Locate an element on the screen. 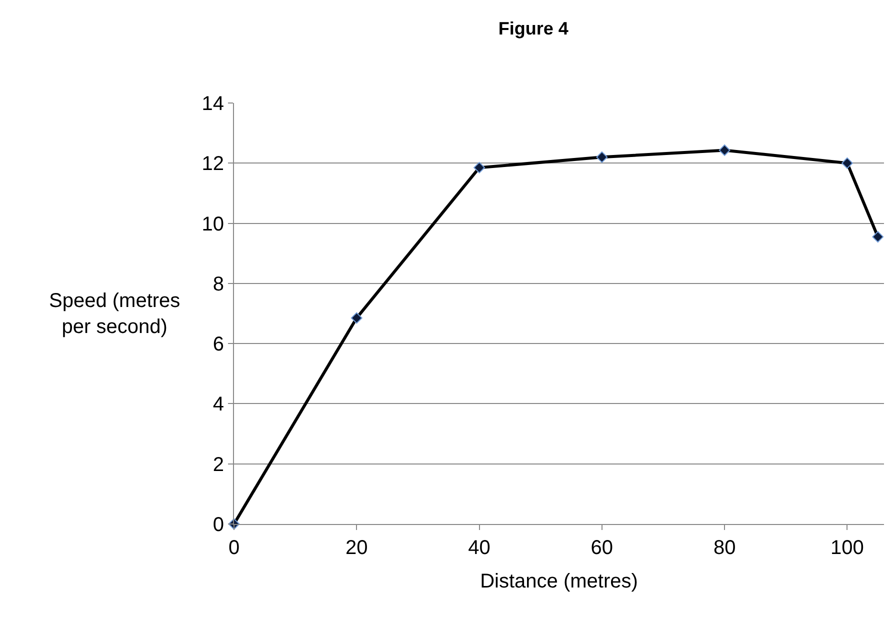 The height and width of the screenshot is (619, 889). x-tick-label: 80 is located at coordinates (724, 548).